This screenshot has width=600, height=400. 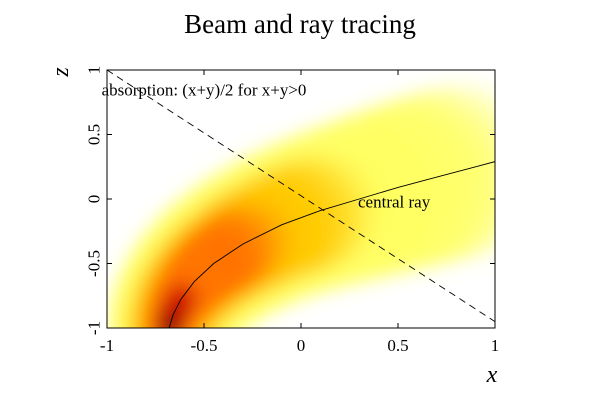 What do you see at coordinates (204, 89) in the screenshot?
I see `absorption-annotation: absorption: (x+y)/2 for x+y>0` at bounding box center [204, 89].